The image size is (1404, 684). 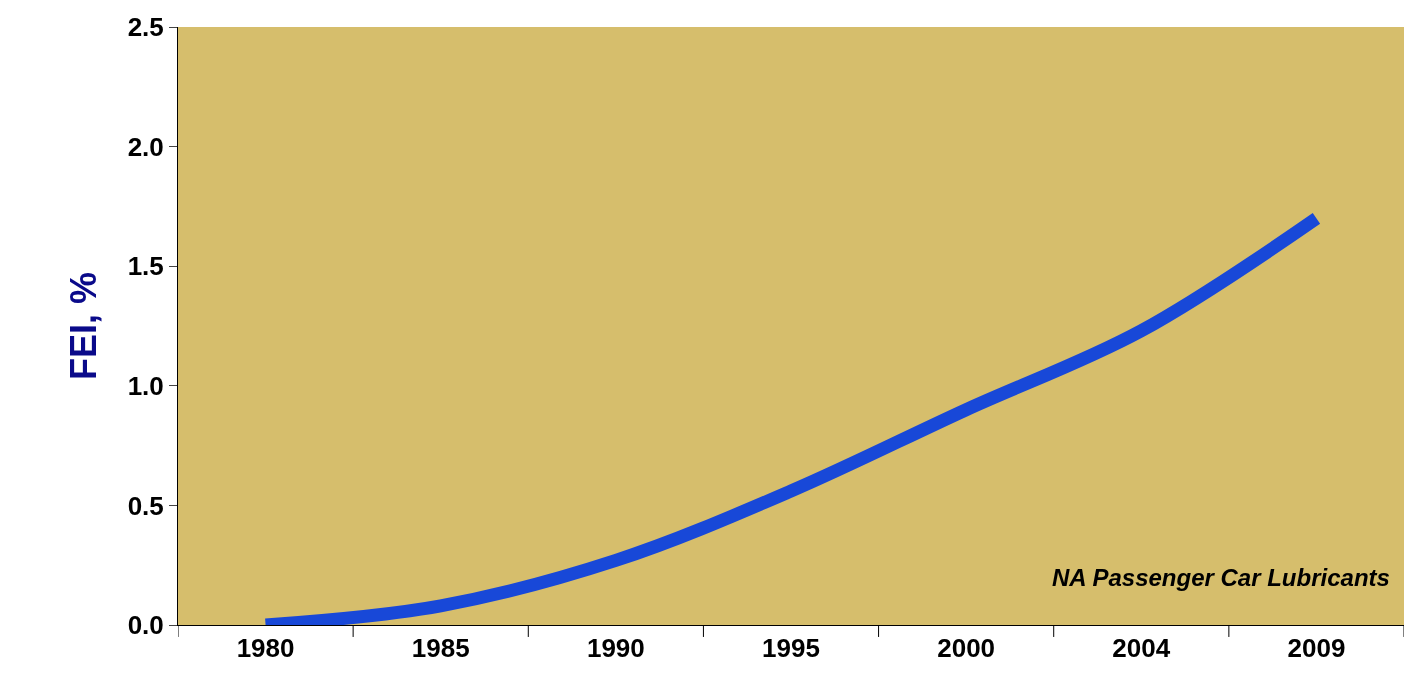 I want to click on x-tick-label: 1980, so click(x=265, y=648).